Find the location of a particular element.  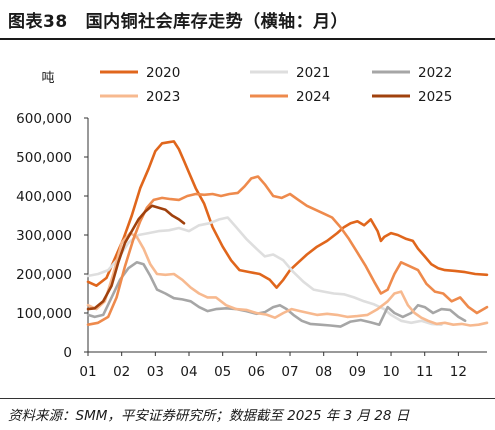

title-divider is located at coordinates (247, 39).